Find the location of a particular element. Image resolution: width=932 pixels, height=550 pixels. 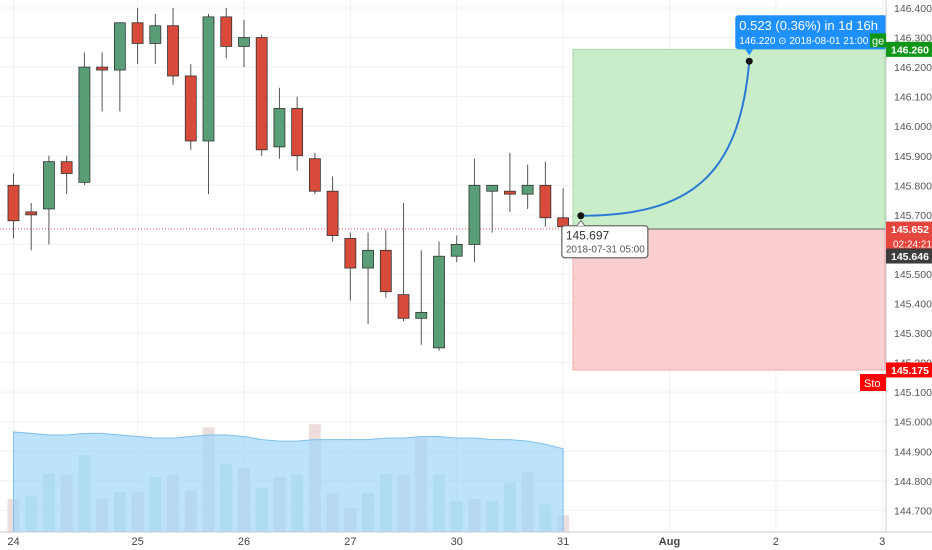

stop-price-label: 145.175 is located at coordinates (909, 370).